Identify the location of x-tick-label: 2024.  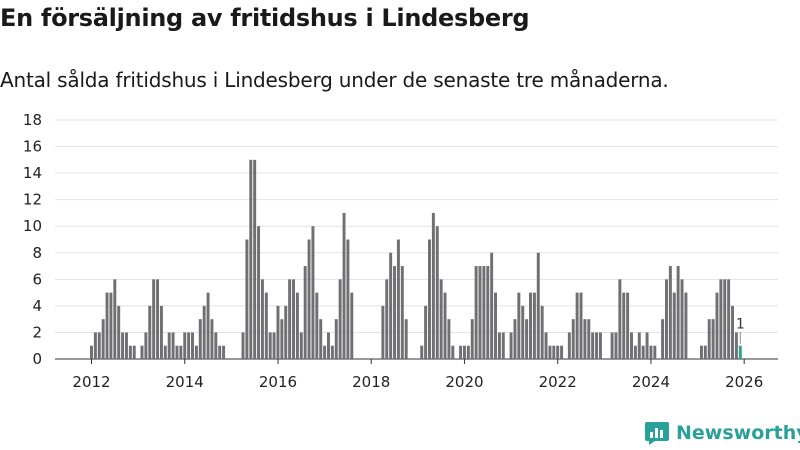
(651, 382).